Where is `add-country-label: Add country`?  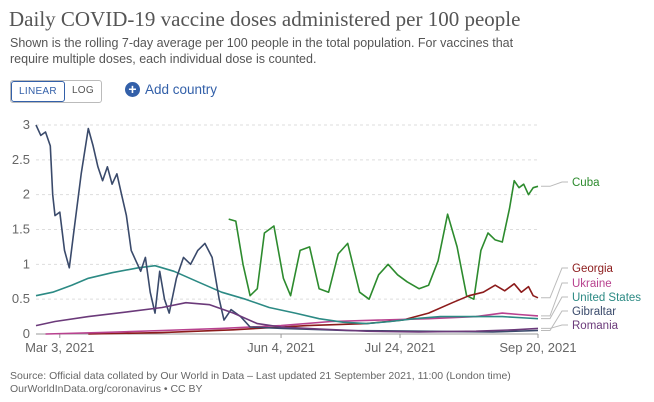 add-country-label: Add country is located at coordinates (181, 89).